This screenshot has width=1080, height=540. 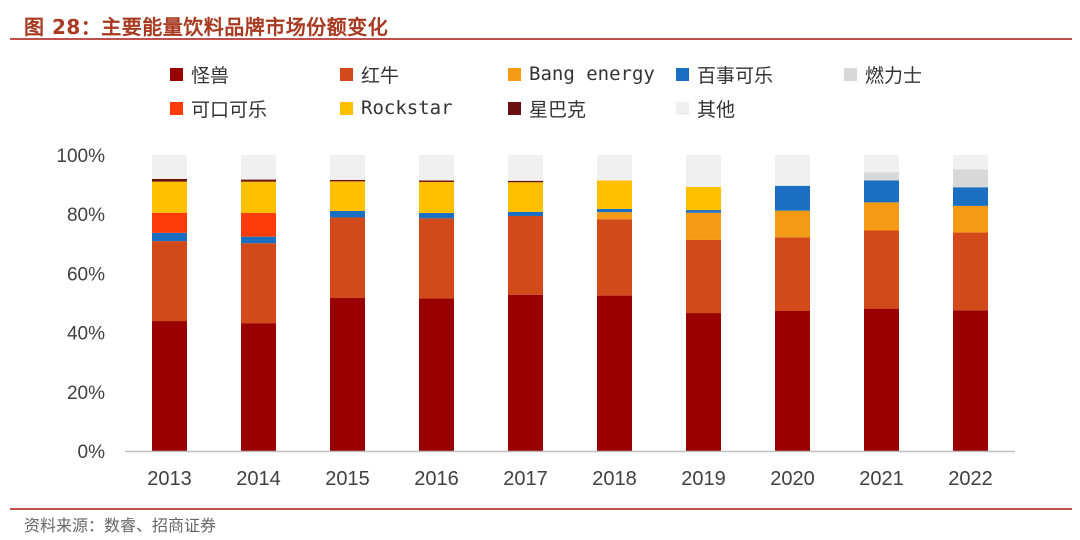 I want to click on legend-item-celsius: 燃力士, so click(x=883, y=74).